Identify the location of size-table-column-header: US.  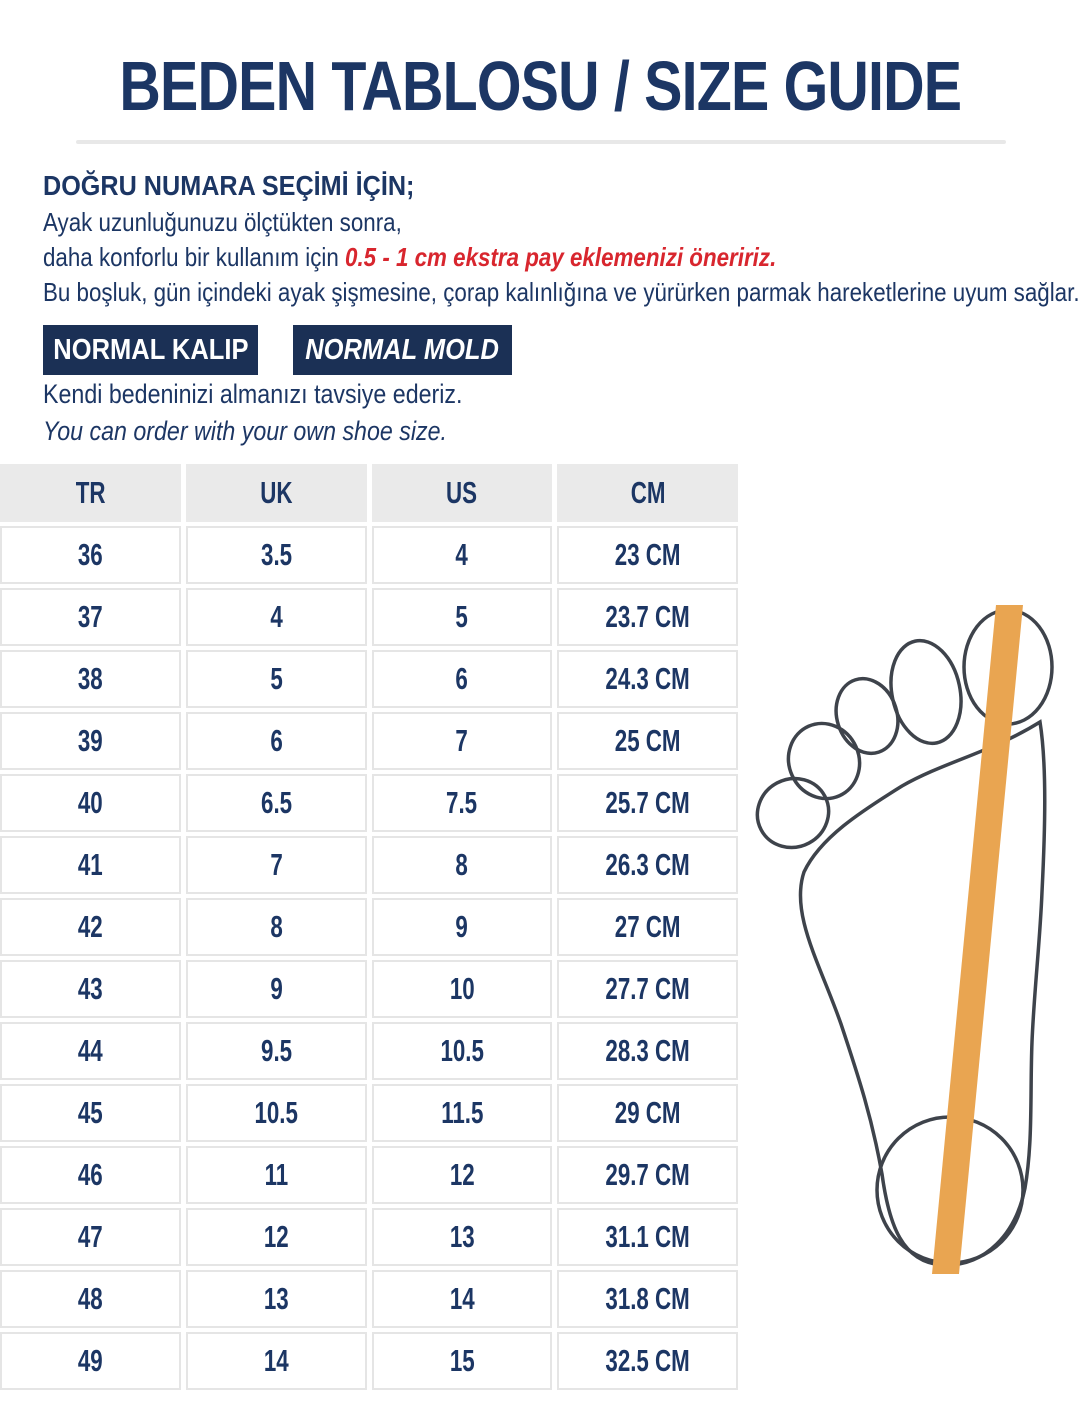
(462, 493).